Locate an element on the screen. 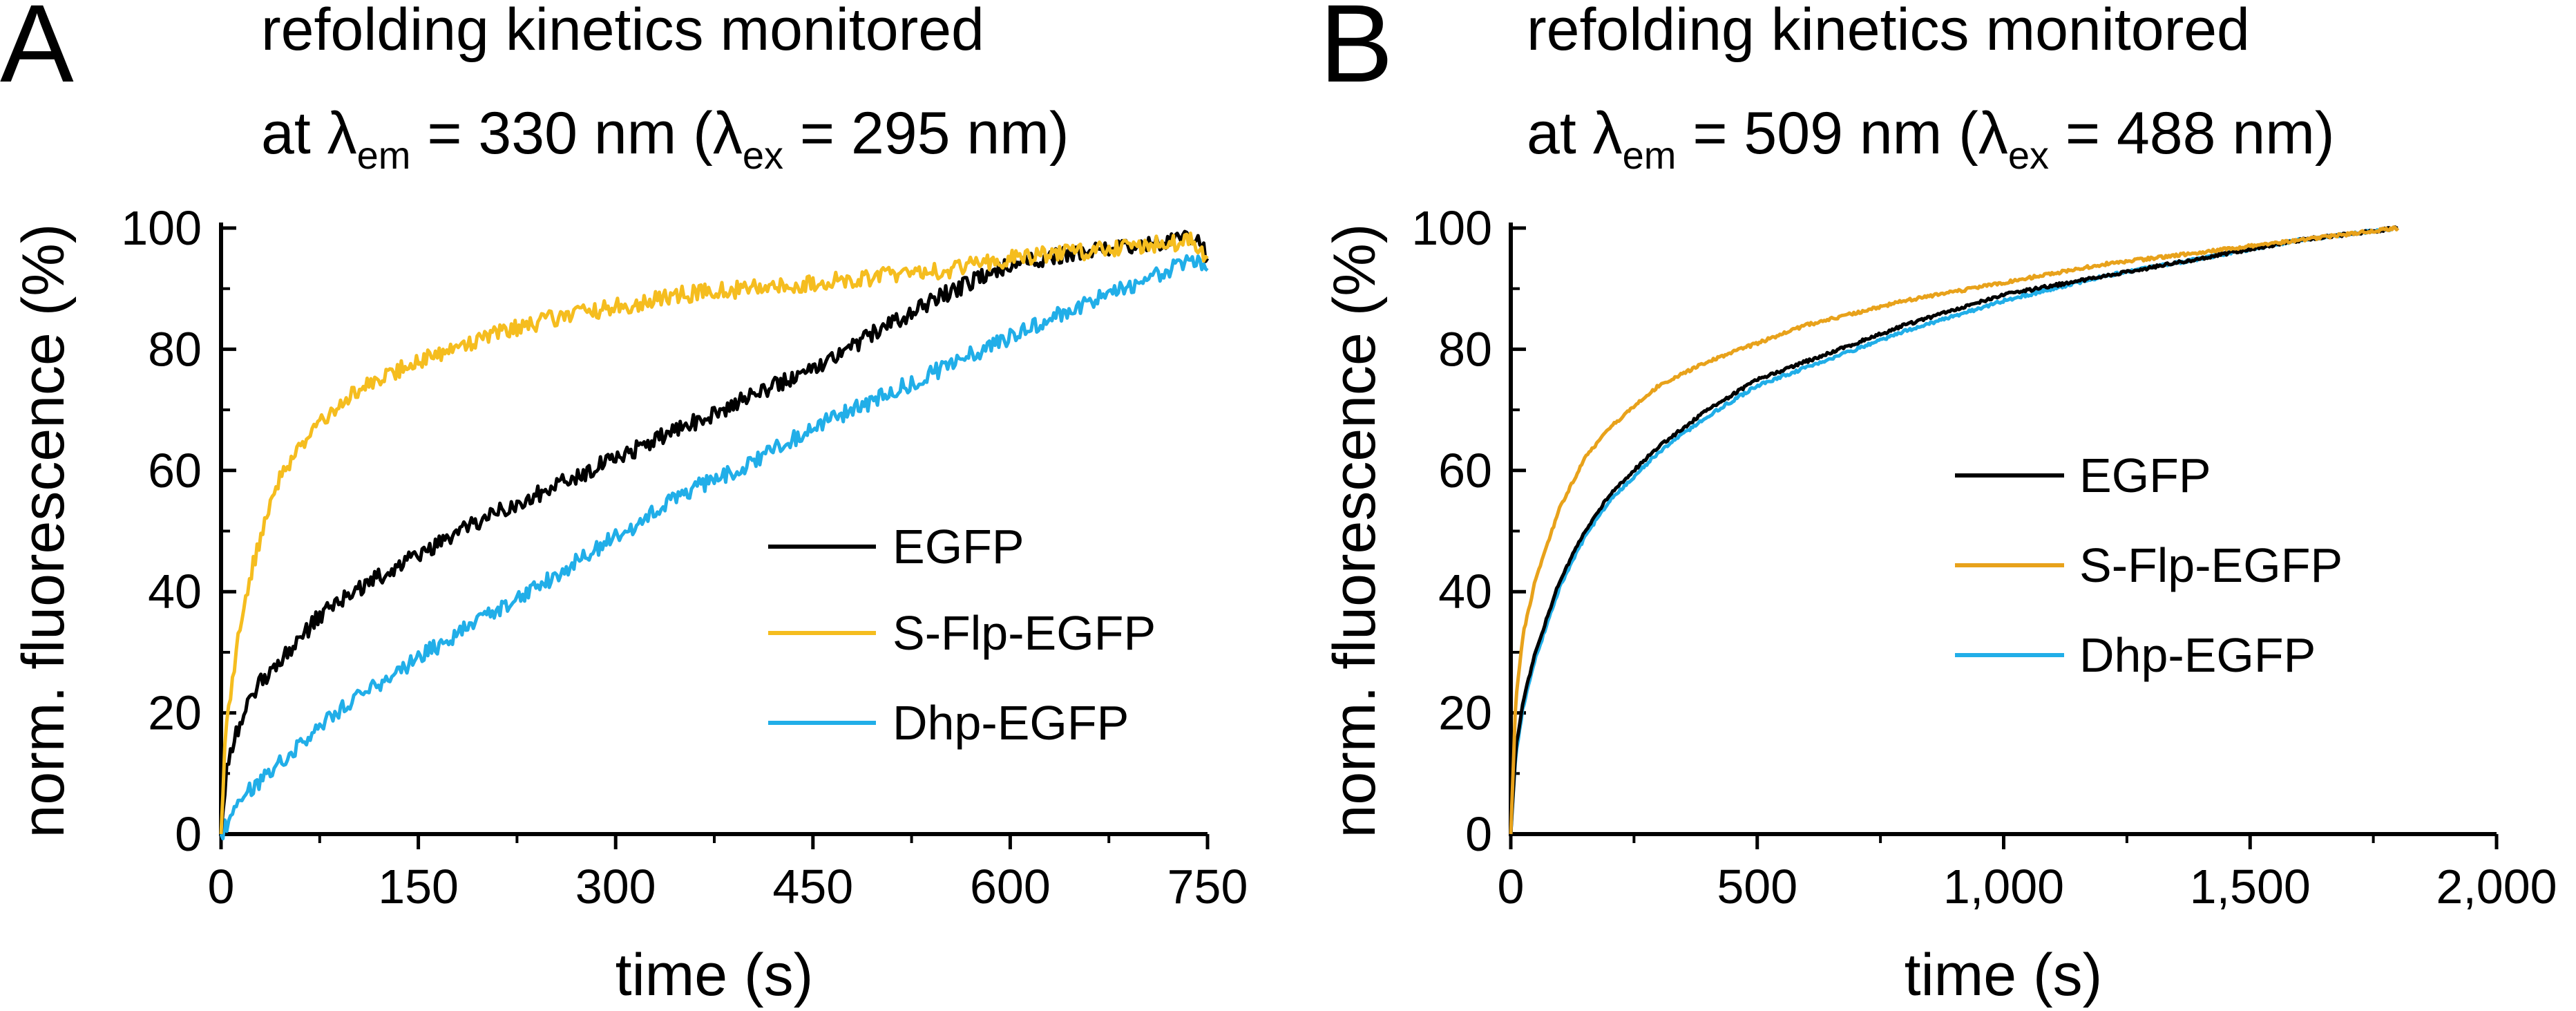  panel-a-ex-value: = 295 nm) is located at coordinates (926, 134).